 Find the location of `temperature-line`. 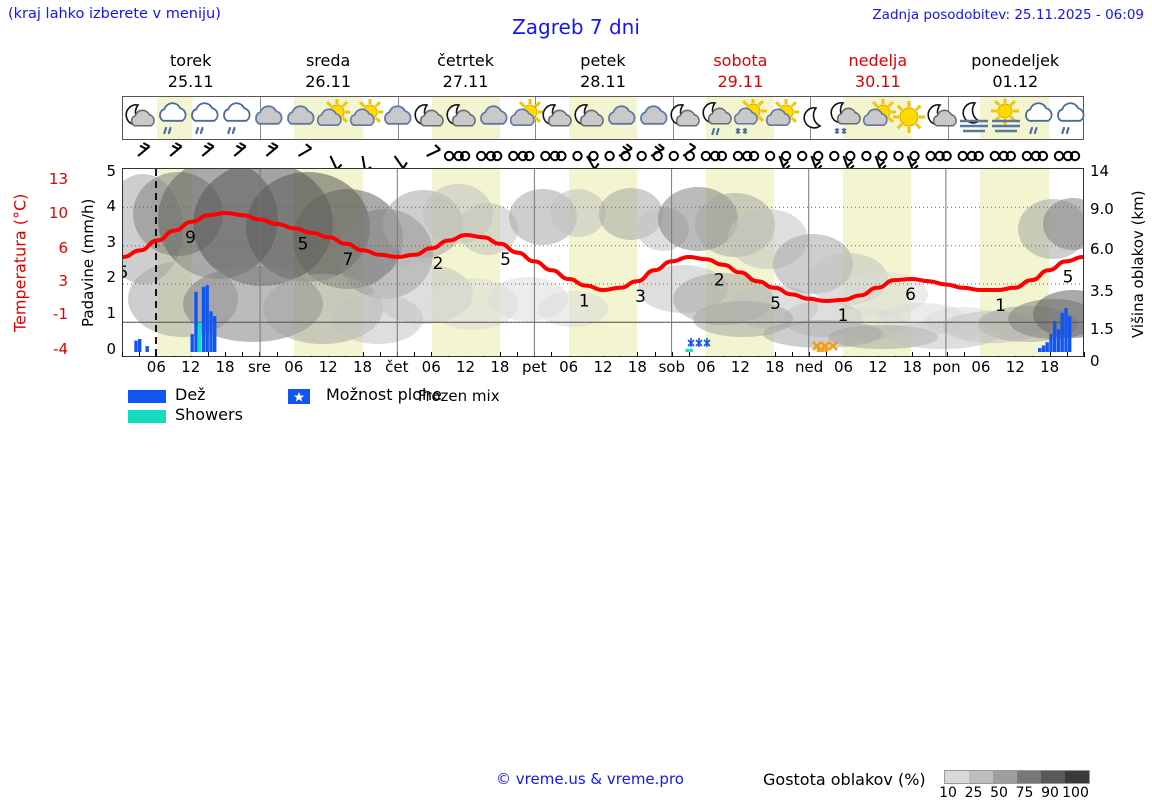

temperature-line is located at coordinates (603, 257).